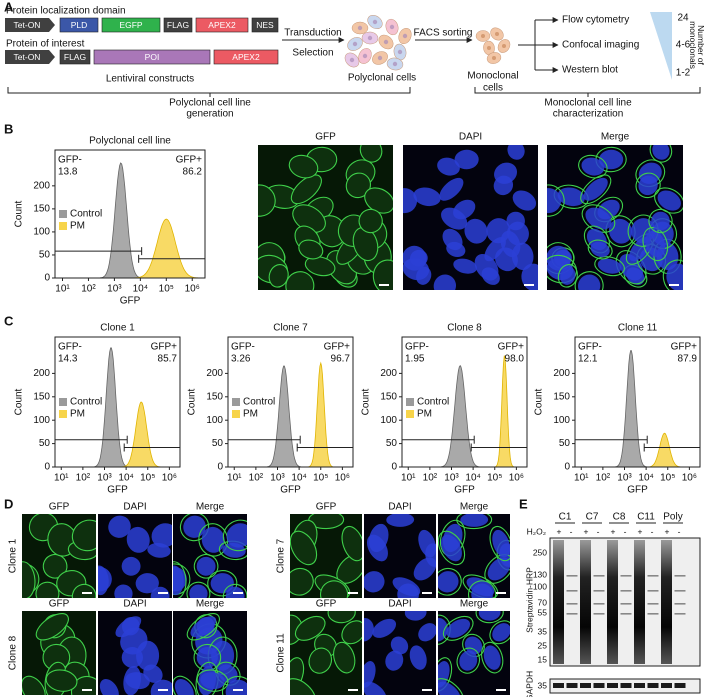 This screenshot has height=697, width=705. I want to click on plot-title: Clone 11, so click(638, 328).